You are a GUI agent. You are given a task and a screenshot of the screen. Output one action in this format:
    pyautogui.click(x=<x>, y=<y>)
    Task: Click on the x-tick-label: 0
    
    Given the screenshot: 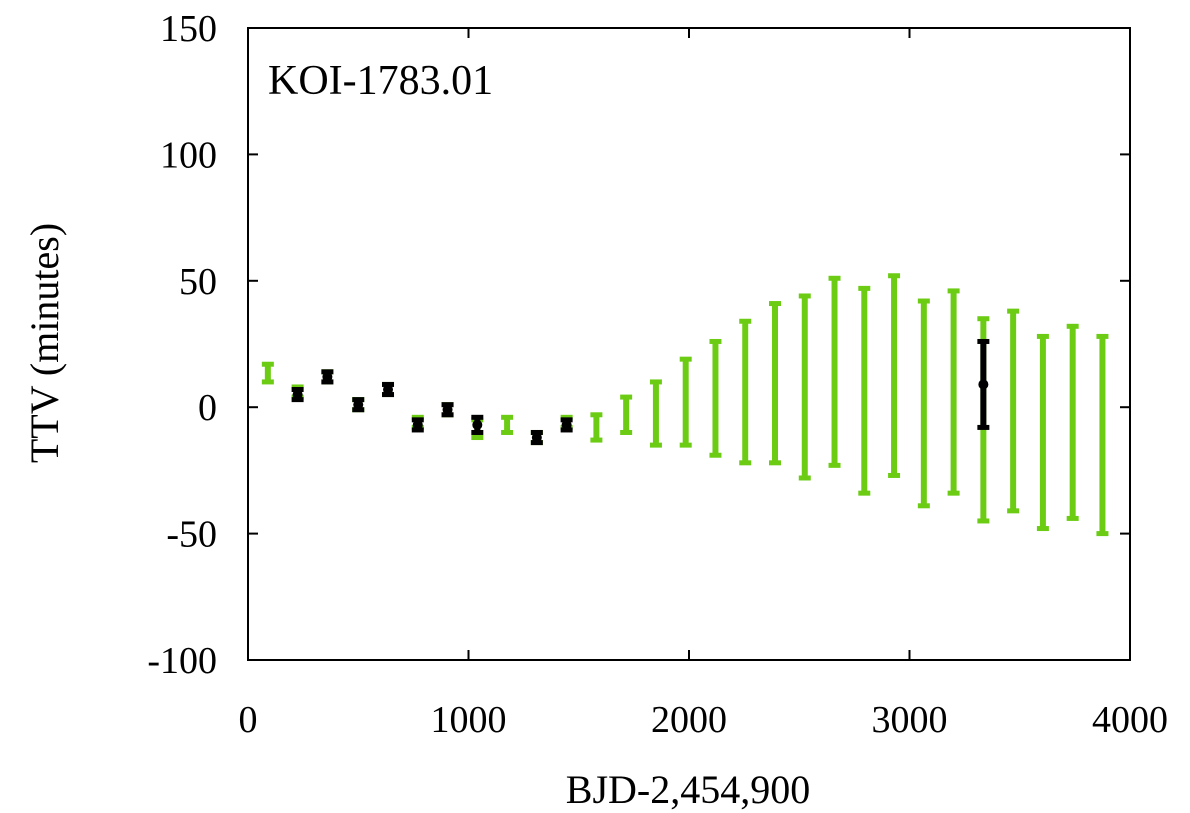 What is the action you would take?
    pyautogui.click(x=248, y=720)
    